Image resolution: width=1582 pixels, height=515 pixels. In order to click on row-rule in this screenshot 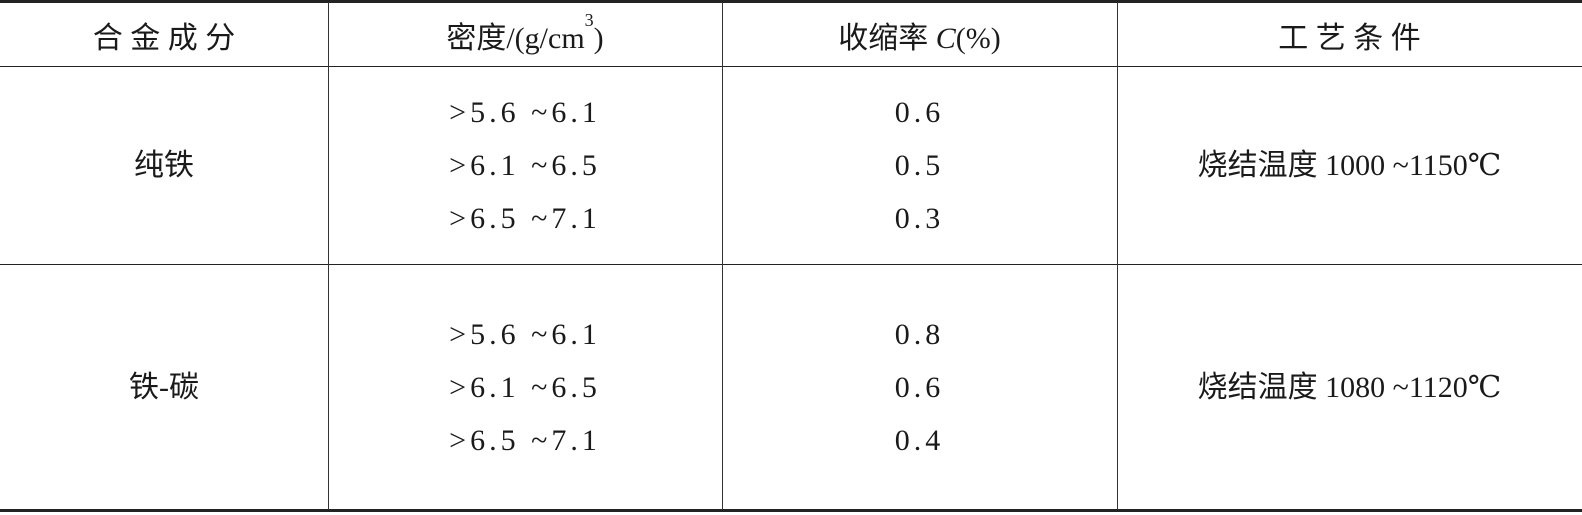, I will do `click(791, 264)`.